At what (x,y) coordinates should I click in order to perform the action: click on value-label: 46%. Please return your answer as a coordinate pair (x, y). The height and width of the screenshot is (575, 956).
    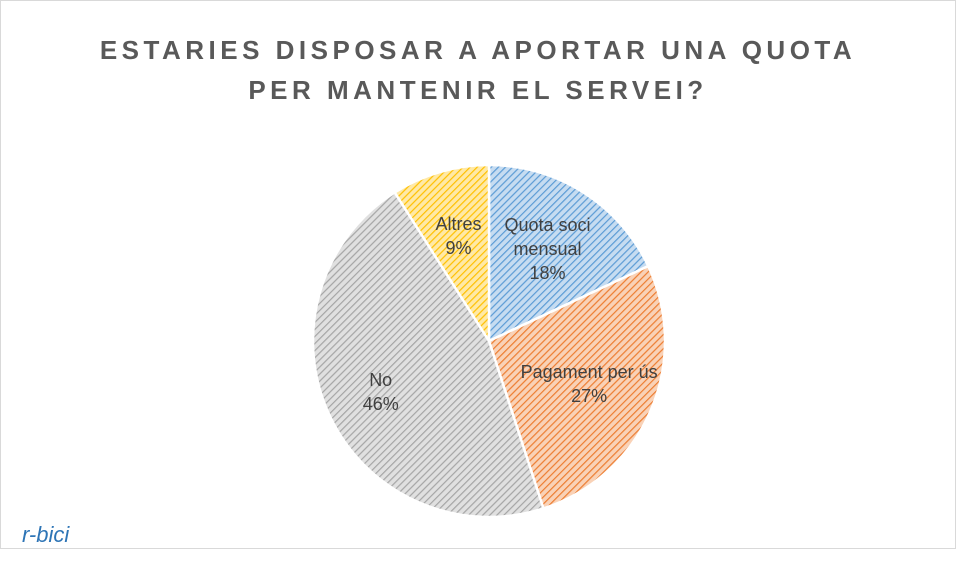
    Looking at the image, I should click on (380, 403).